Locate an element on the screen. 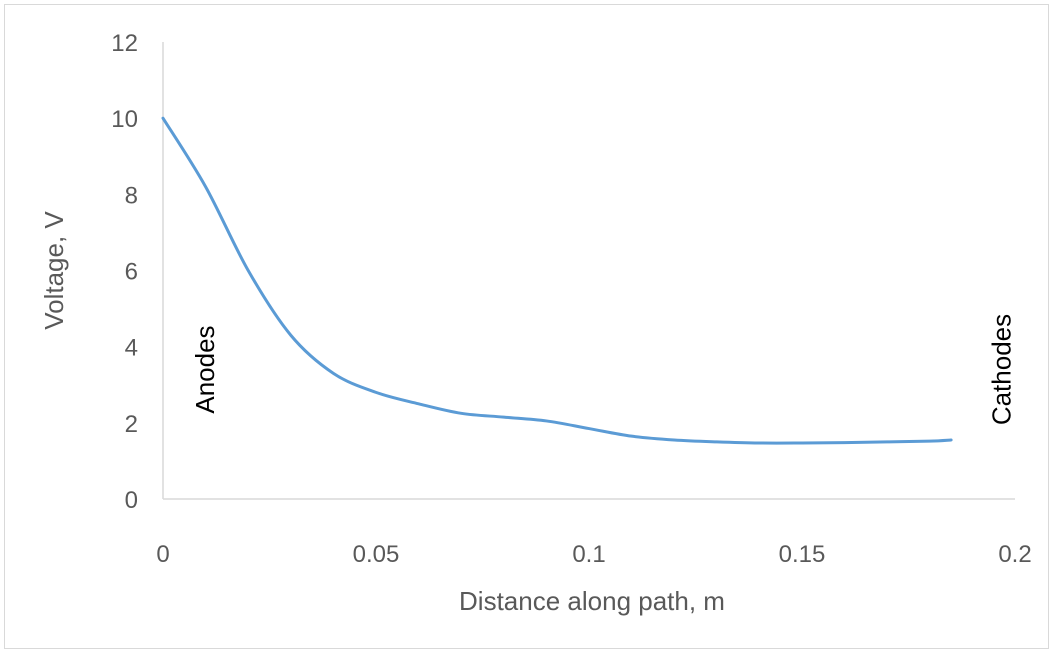  anodes-annotation: Anodes is located at coordinates (205, 369).